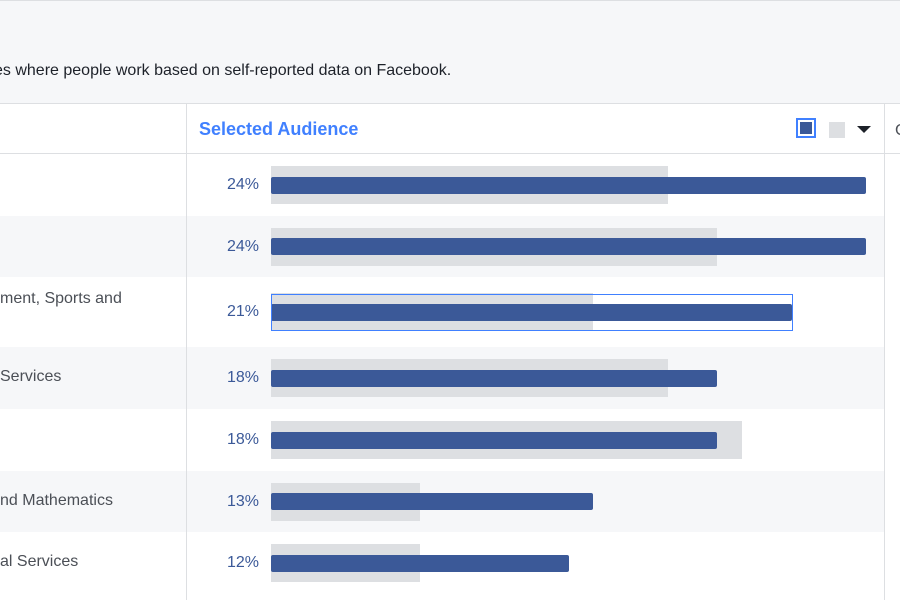 This screenshot has height=600, width=900. What do you see at coordinates (837, 130) in the screenshot?
I see `compare-legend-swatch-icon` at bounding box center [837, 130].